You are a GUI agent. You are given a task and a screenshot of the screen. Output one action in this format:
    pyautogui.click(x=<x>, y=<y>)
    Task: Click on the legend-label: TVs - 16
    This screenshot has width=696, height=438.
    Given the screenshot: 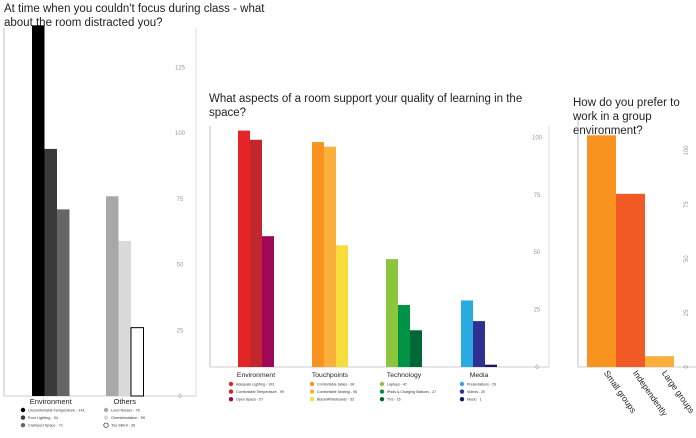 What is the action you would take?
    pyautogui.click(x=394, y=400)
    